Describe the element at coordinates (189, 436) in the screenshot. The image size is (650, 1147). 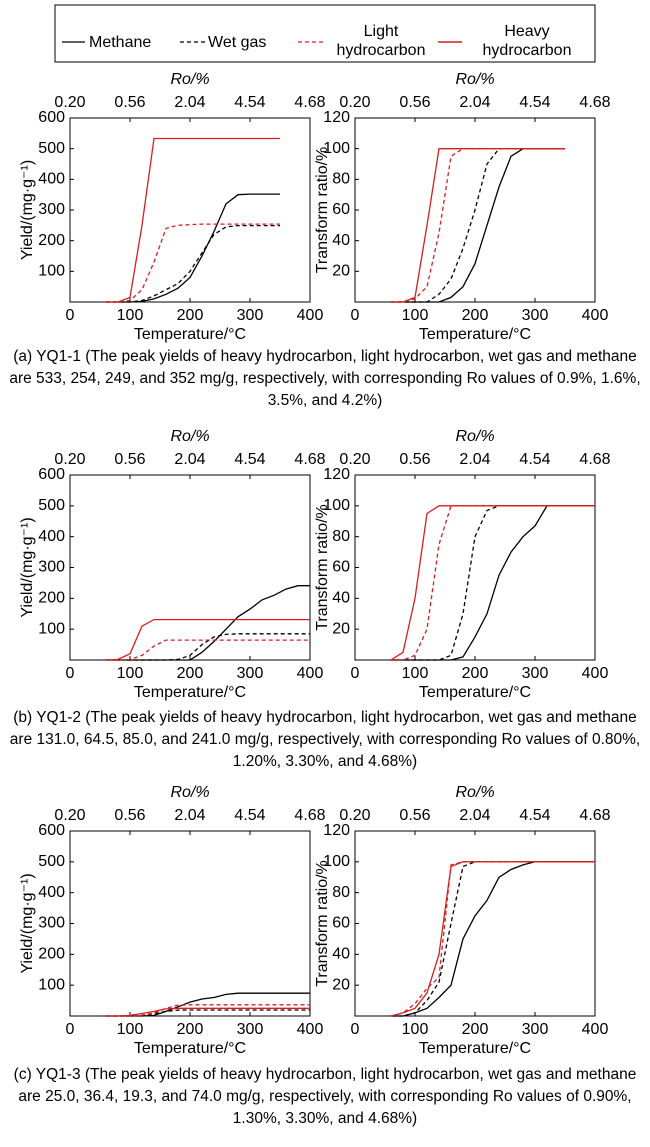
I see `x2-axis-title: Ro/%` at that location.